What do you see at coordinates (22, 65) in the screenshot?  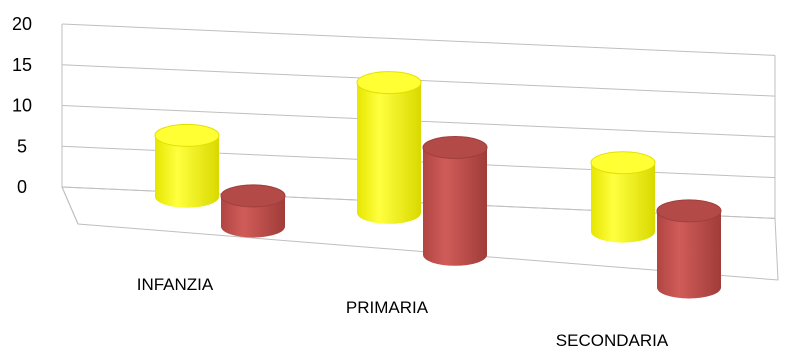 I see `y-tick-label: 15` at bounding box center [22, 65].